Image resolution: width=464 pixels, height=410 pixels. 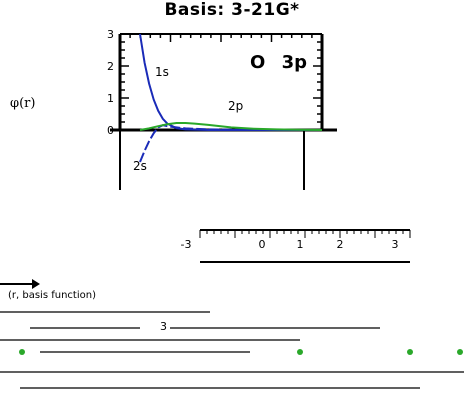 I want to click on lower-tick-label: -3, so click(x=186, y=244).